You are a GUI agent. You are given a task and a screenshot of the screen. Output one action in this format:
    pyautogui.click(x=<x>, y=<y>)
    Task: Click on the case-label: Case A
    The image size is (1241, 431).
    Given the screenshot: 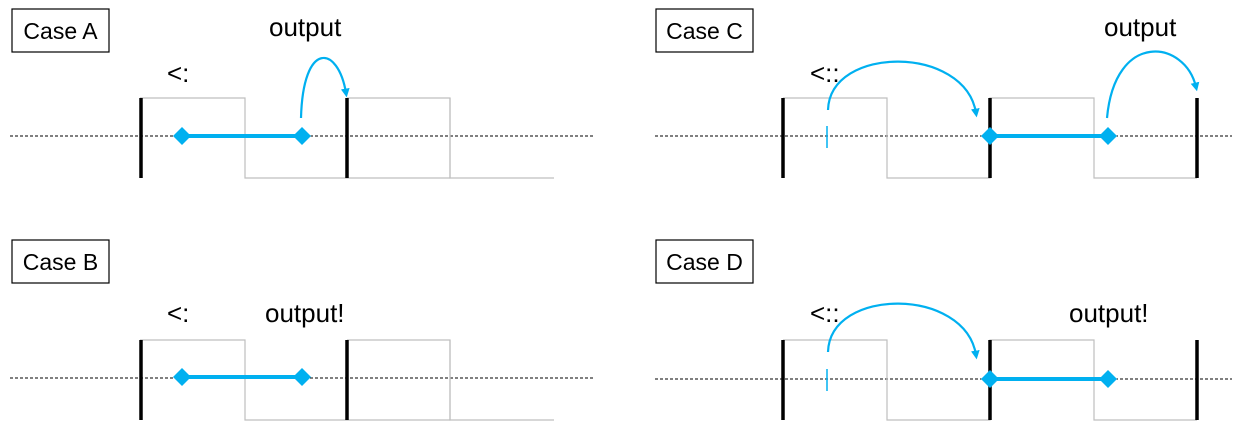 What is the action you would take?
    pyautogui.click(x=60, y=31)
    